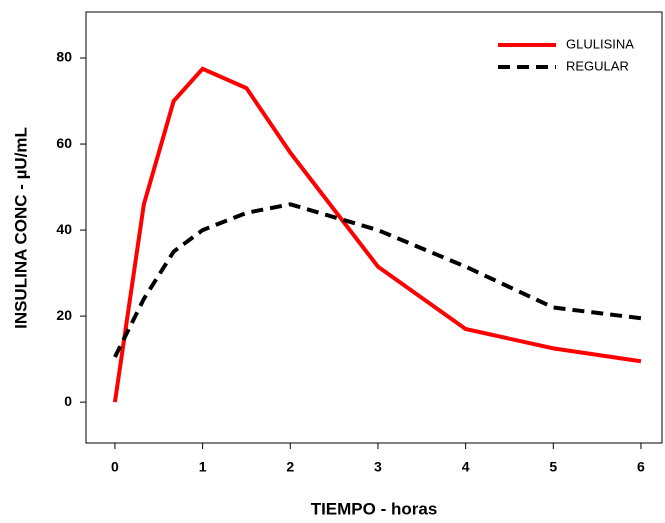 This screenshot has width=665, height=523. Describe the element at coordinates (641, 467) in the screenshot. I see `x-tick-label: 6` at that location.